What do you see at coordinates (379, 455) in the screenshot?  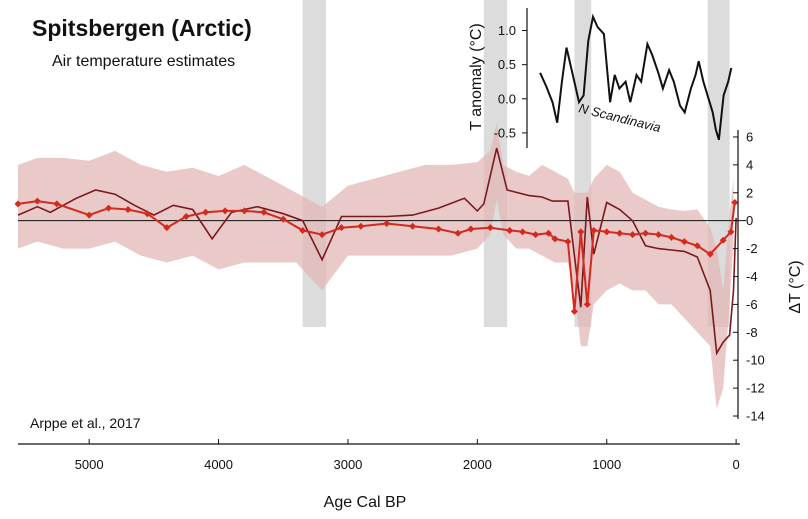 I see `x-axis: 5000 4000 3000 2000 1000 0` at bounding box center [379, 455].